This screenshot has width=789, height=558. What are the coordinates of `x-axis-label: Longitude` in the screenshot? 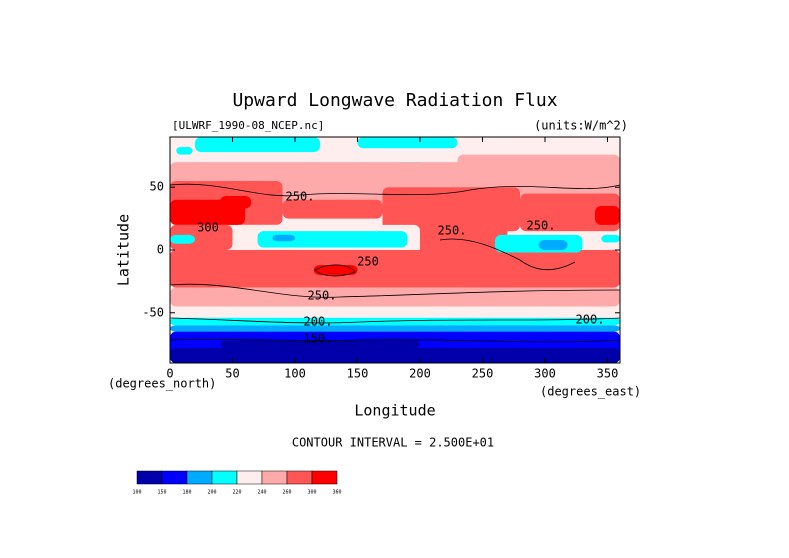 It's located at (394, 411).